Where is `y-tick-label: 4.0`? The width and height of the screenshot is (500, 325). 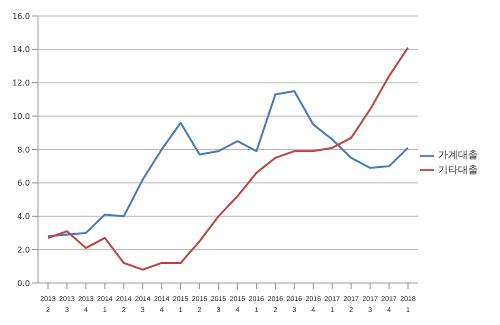
y-tick-label: 4.0 is located at coordinates (23, 217).